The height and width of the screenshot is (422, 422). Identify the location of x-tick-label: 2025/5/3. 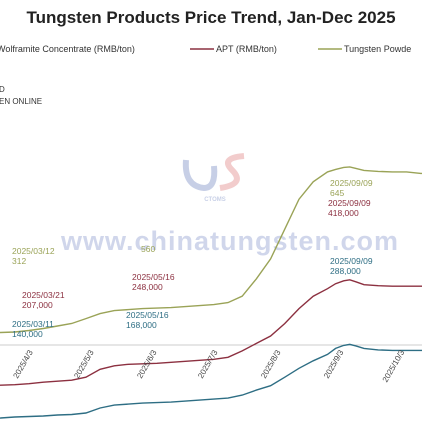
(84, 364).